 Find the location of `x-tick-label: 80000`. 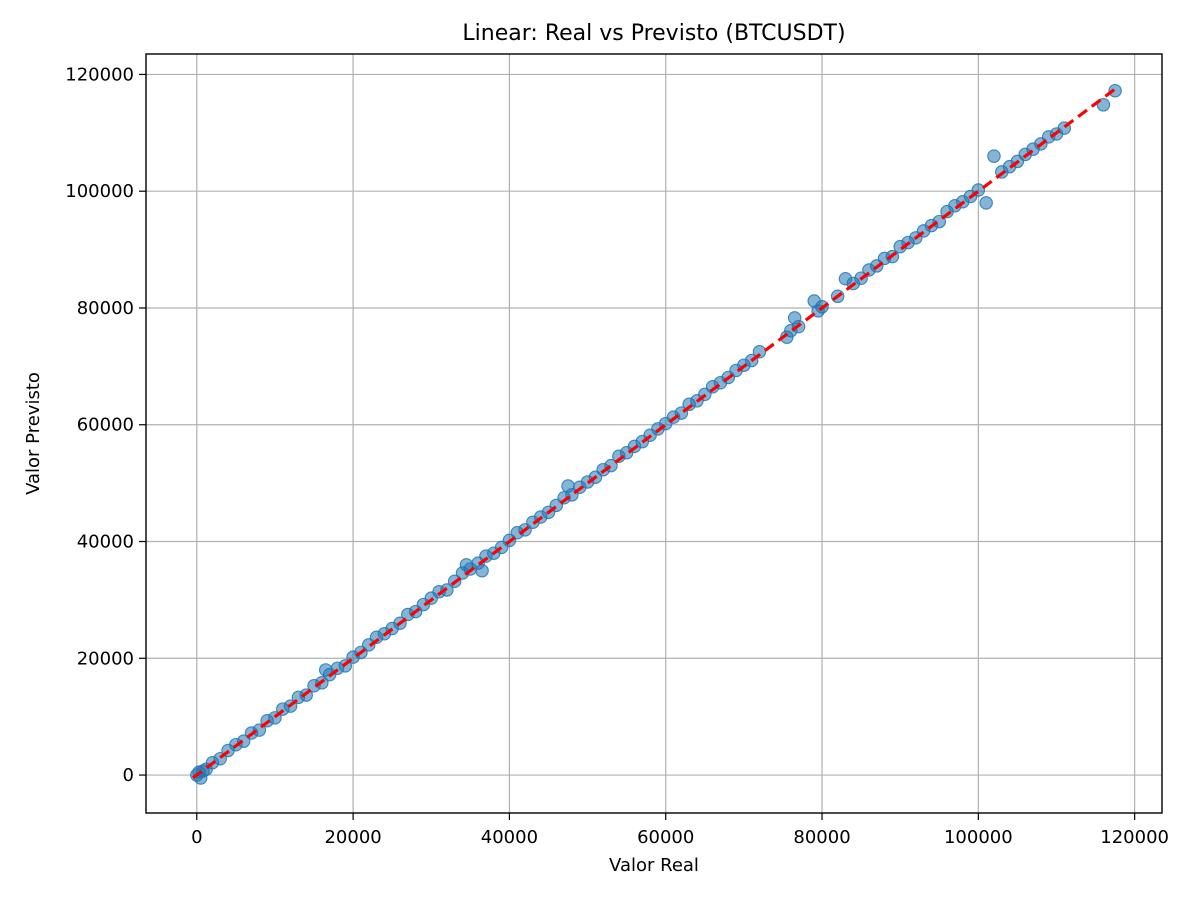

x-tick-label: 80000 is located at coordinates (821, 837).